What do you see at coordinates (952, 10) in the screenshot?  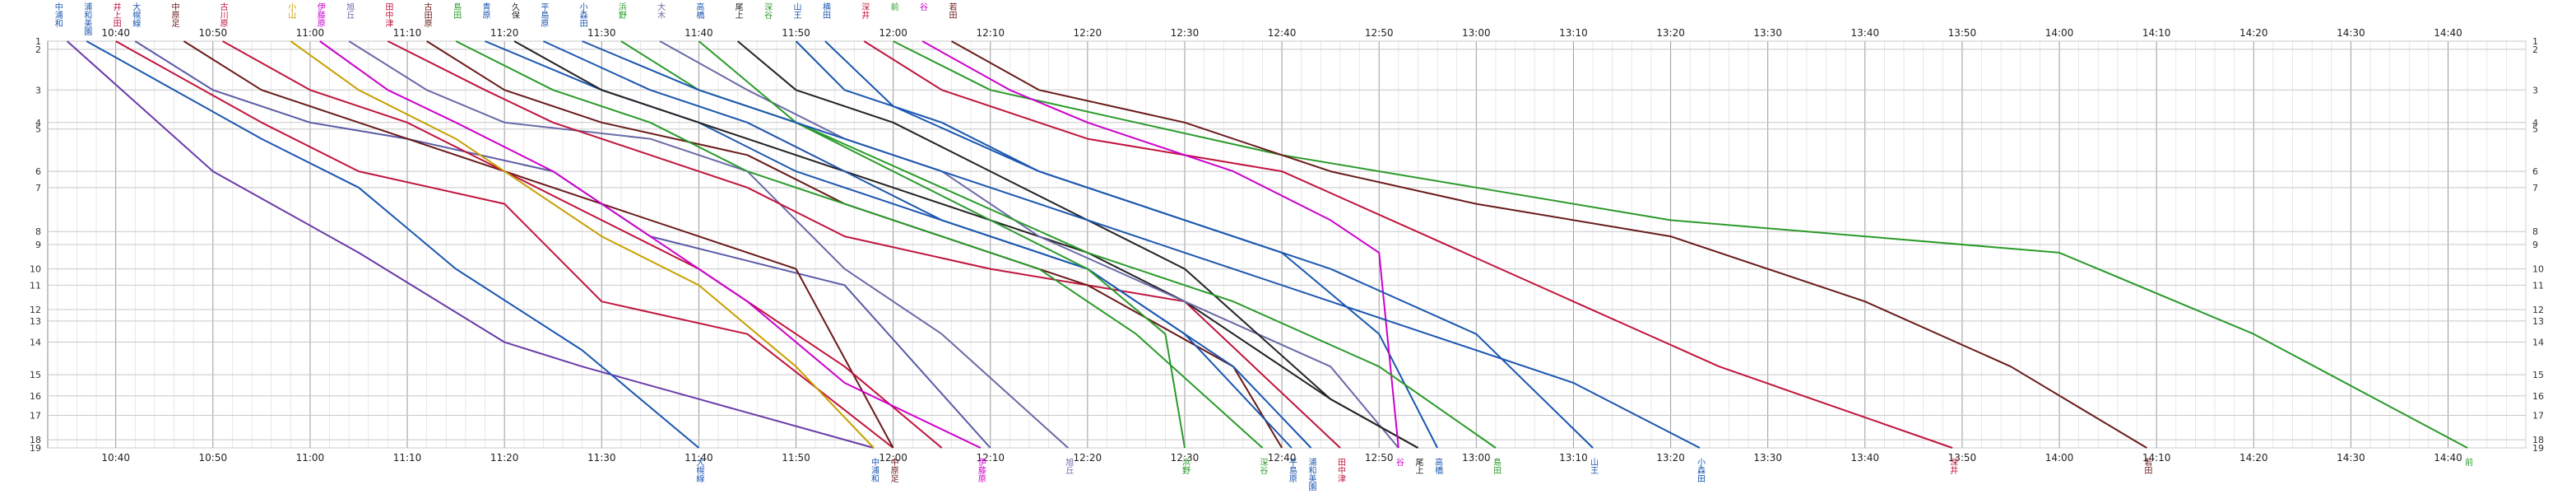 I see `top-train-label: 若田` at bounding box center [952, 10].